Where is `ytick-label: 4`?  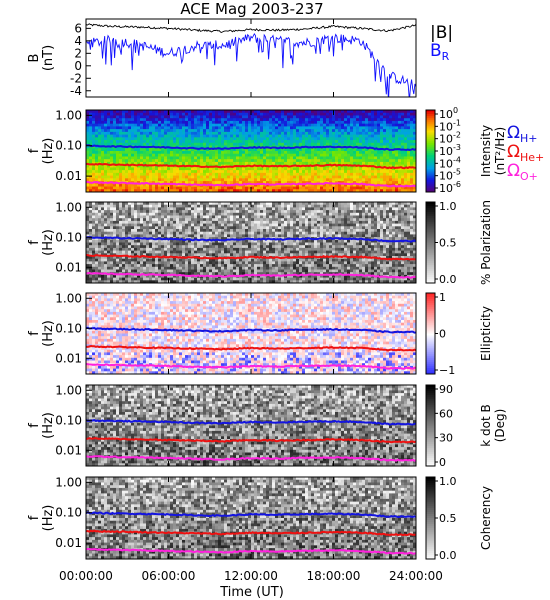
ytick-label: 4 is located at coordinates (78, 41).